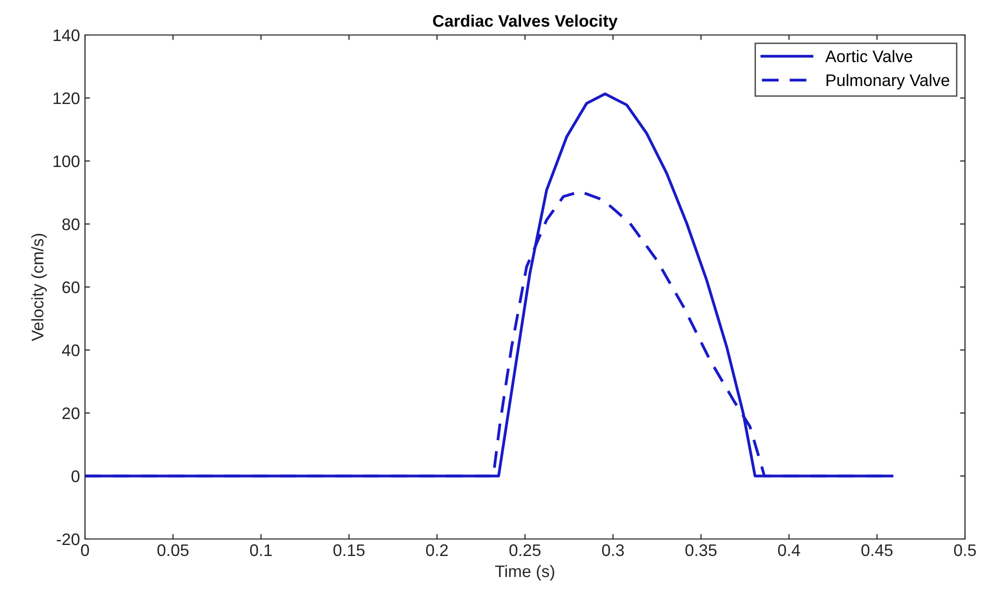 This screenshot has width=984, height=610. I want to click on legend-label: Pulmonary Valve, so click(888, 82).